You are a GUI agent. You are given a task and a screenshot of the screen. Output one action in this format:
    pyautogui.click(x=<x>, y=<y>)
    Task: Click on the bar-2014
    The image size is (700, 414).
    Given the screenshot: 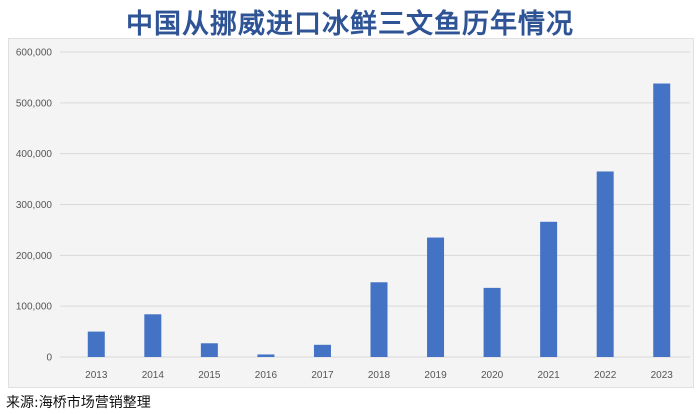 What is the action you would take?
    pyautogui.click(x=153, y=335)
    